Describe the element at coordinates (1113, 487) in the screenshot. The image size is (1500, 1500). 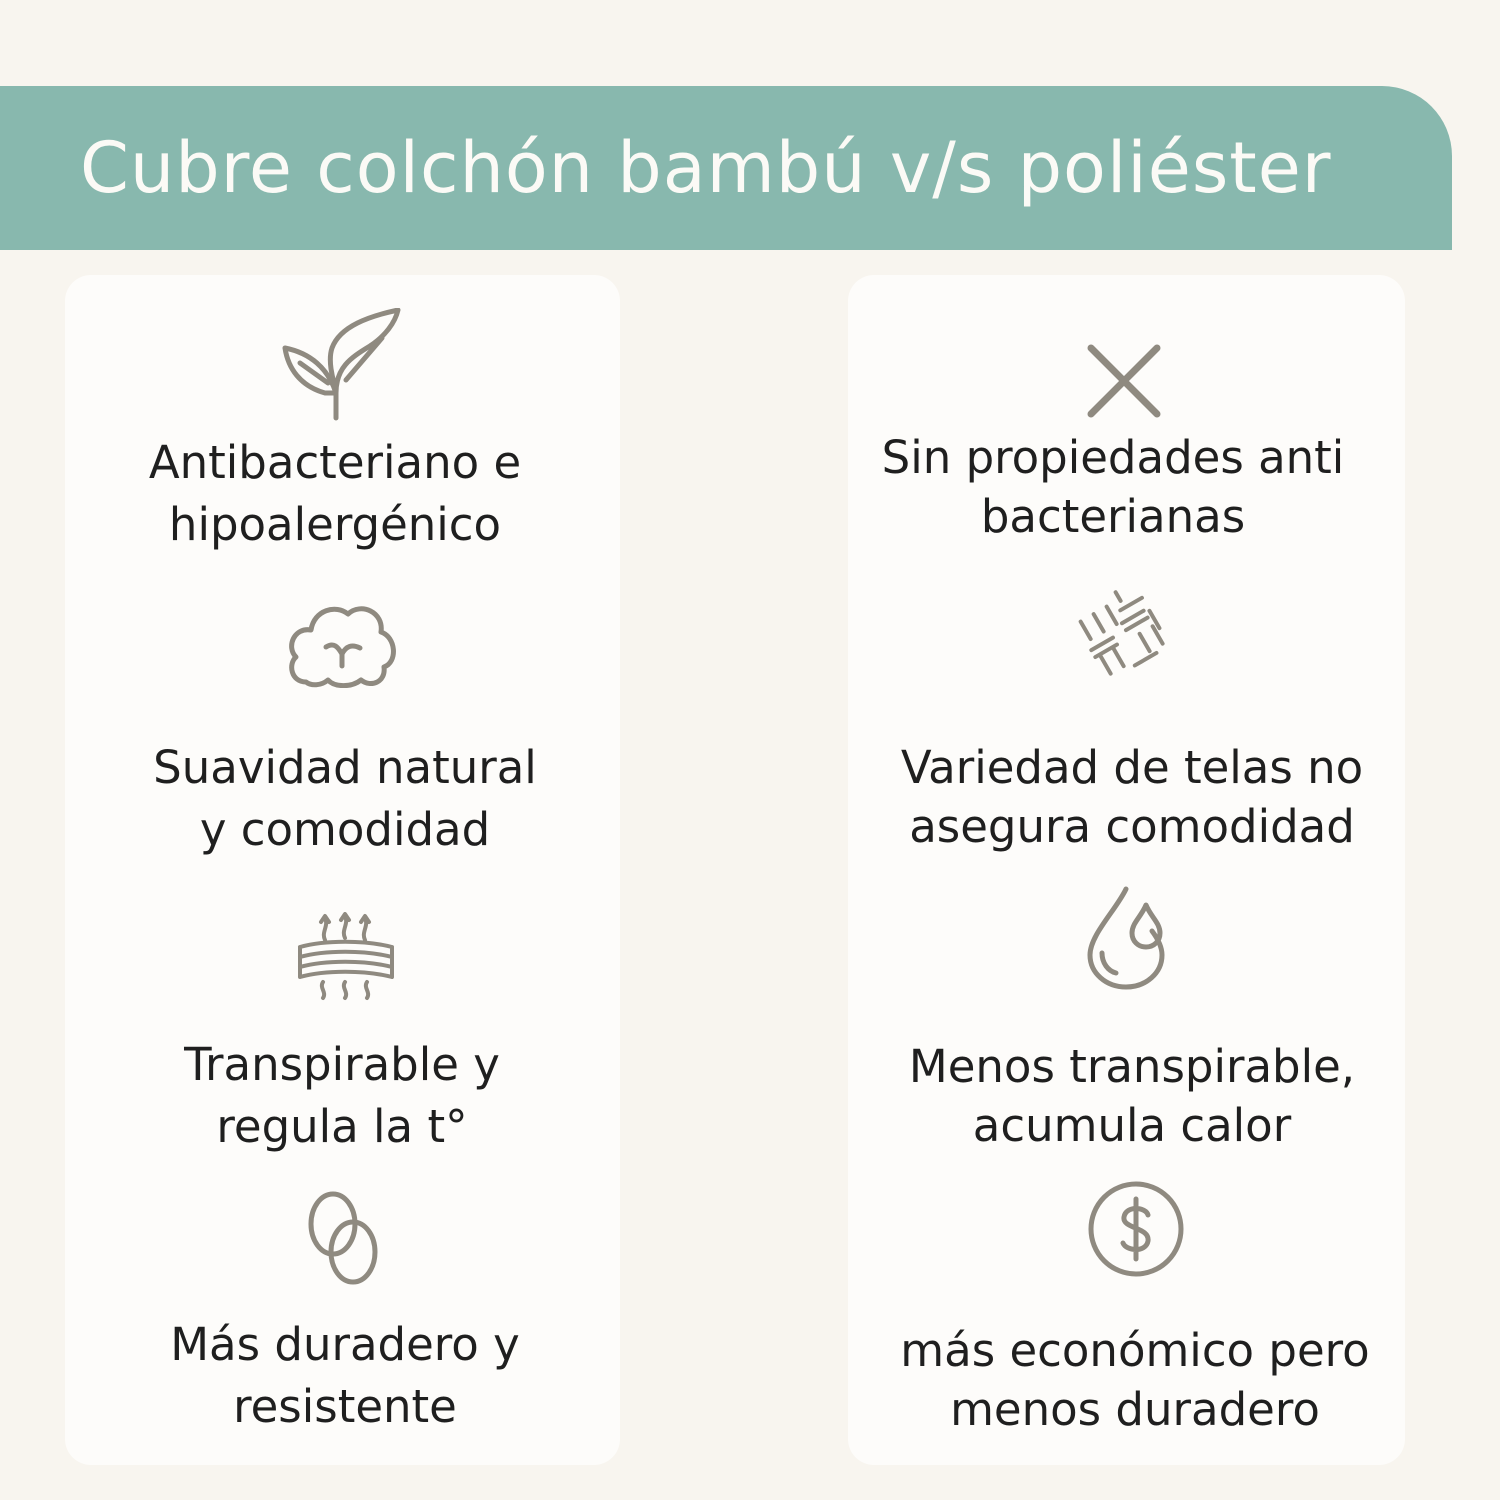
I see `polyester-item-1: Sin propiedades anti bacterianas` at that location.